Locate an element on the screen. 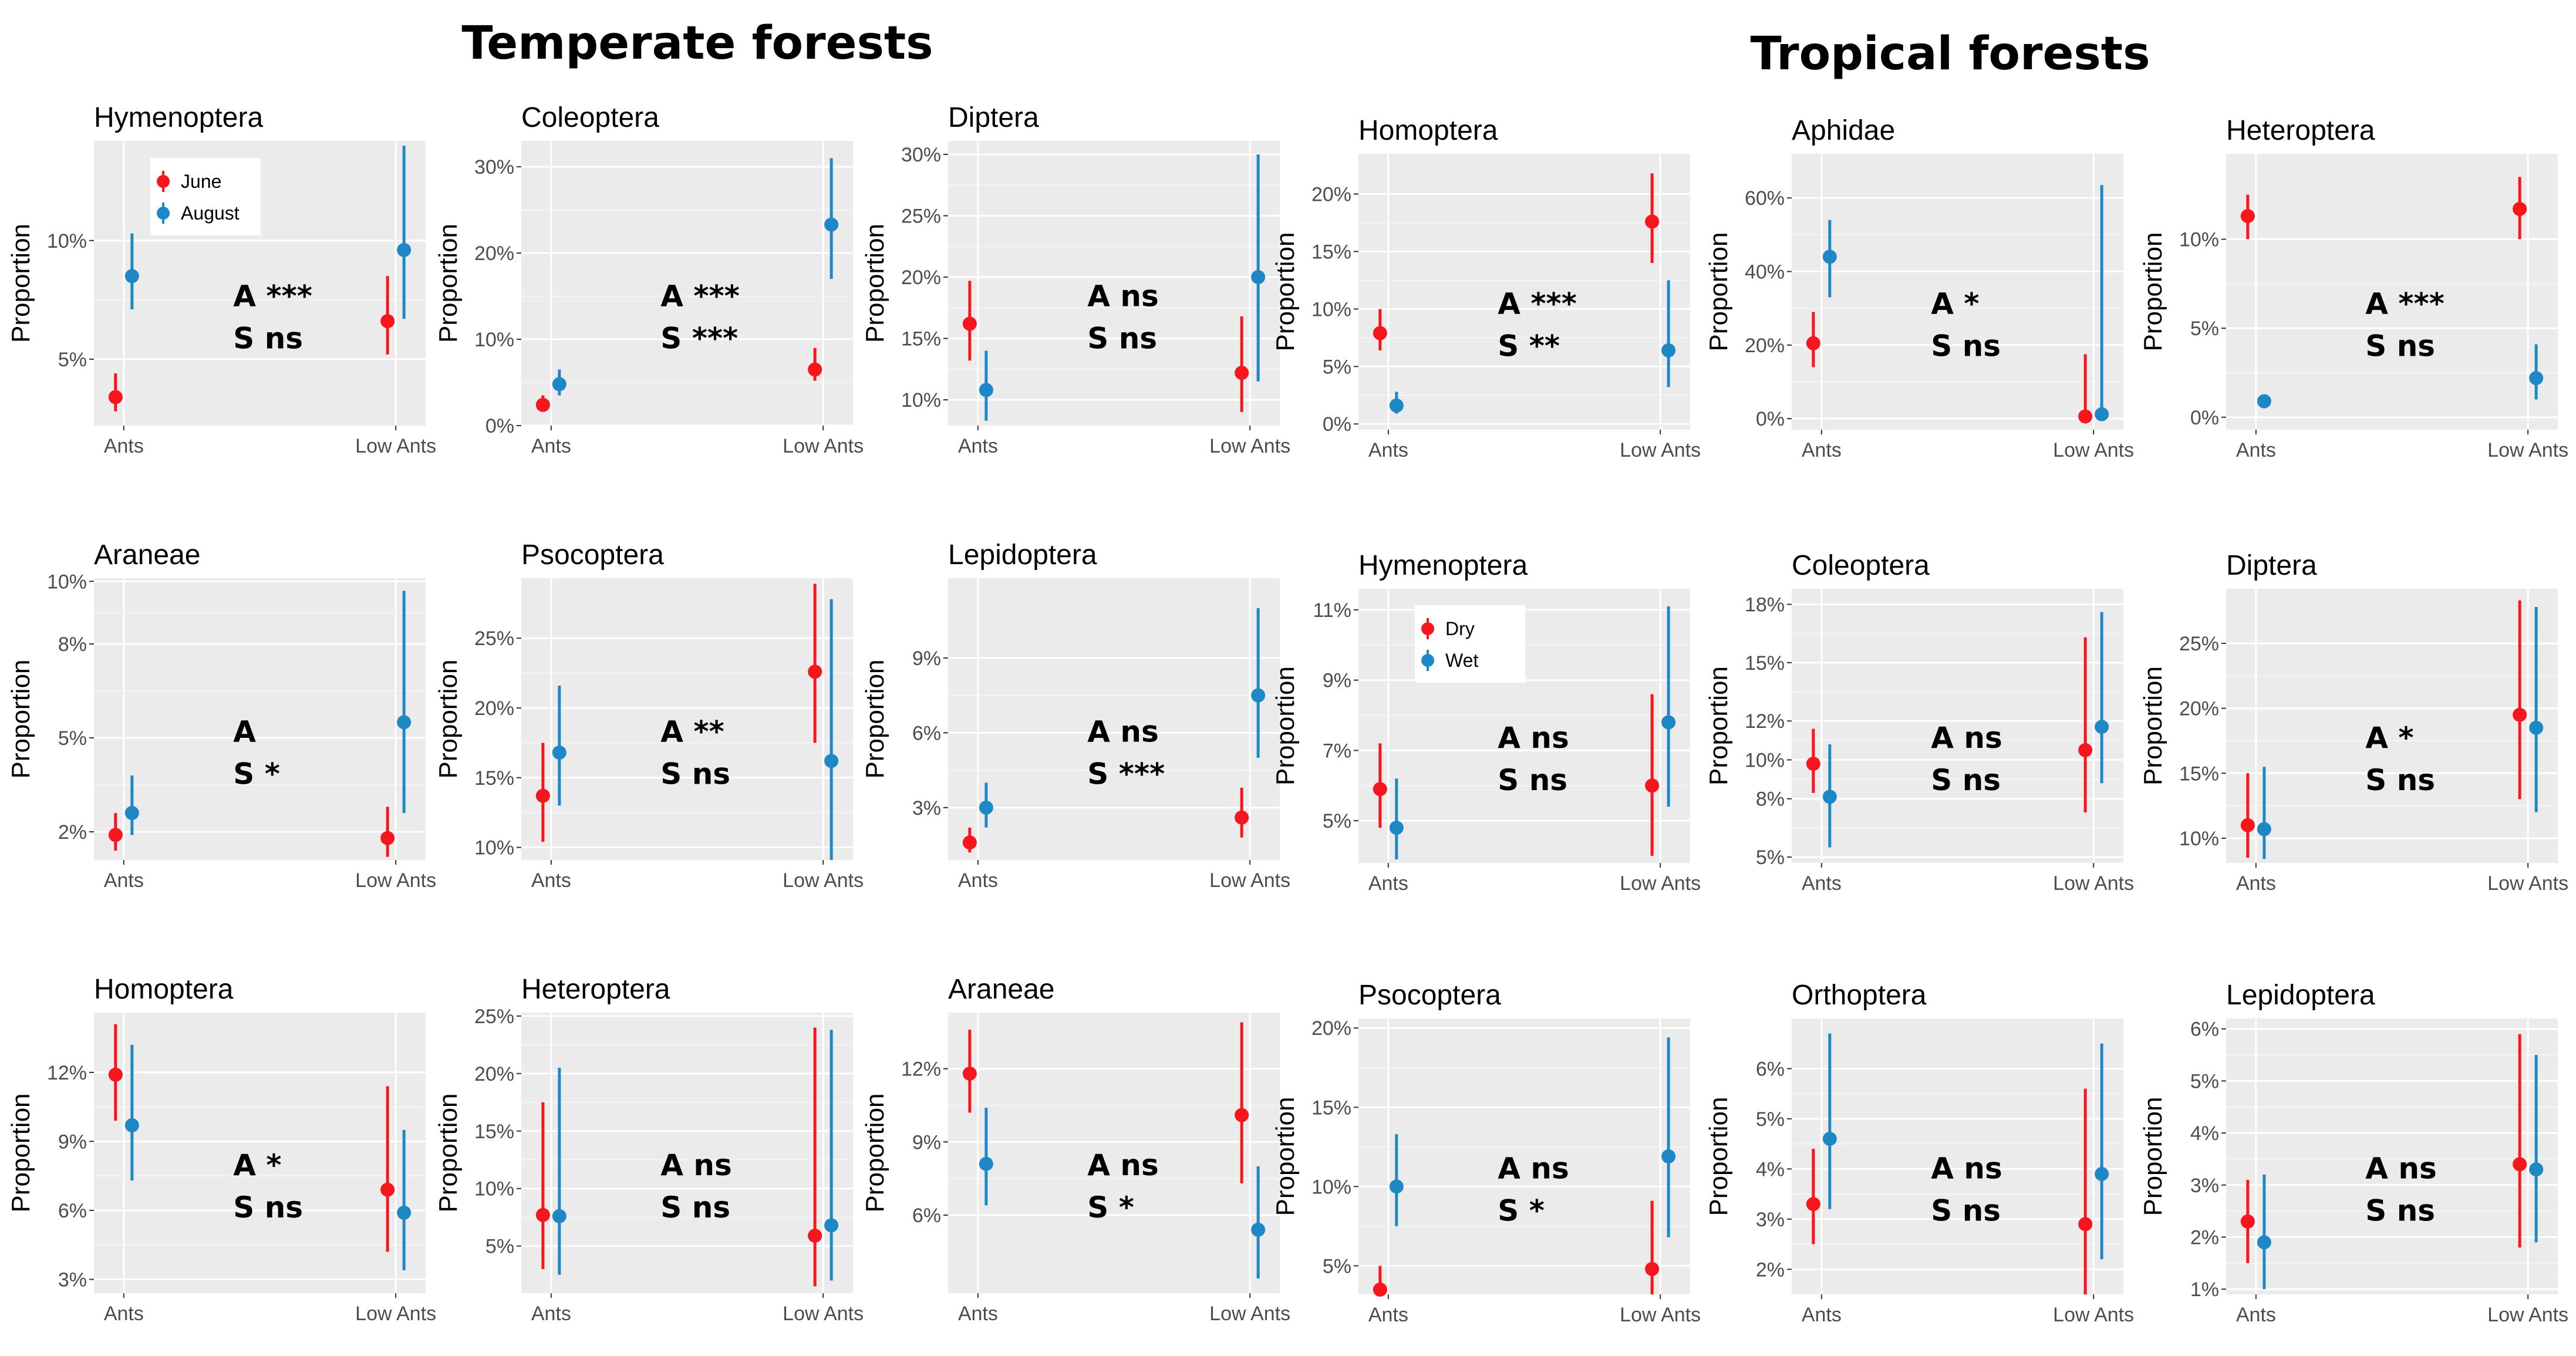 Image resolution: width=2576 pixels, height=1356 pixels. y-tick-label: 1% is located at coordinates (2204, 1290).